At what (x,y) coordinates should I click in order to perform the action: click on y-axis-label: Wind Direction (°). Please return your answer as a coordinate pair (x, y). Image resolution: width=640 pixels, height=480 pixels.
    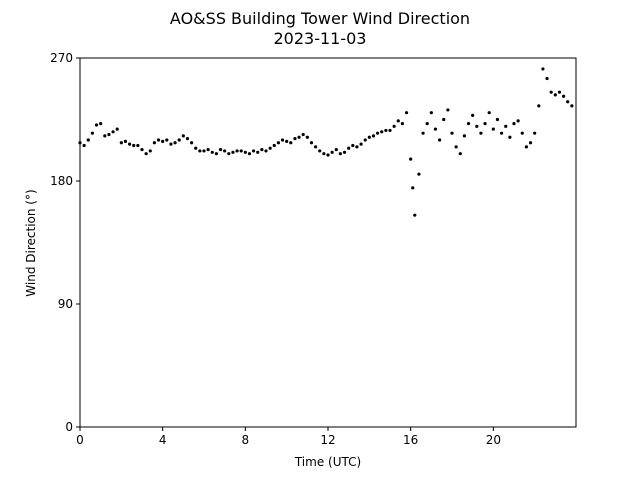
    Looking at the image, I should click on (31, 242).